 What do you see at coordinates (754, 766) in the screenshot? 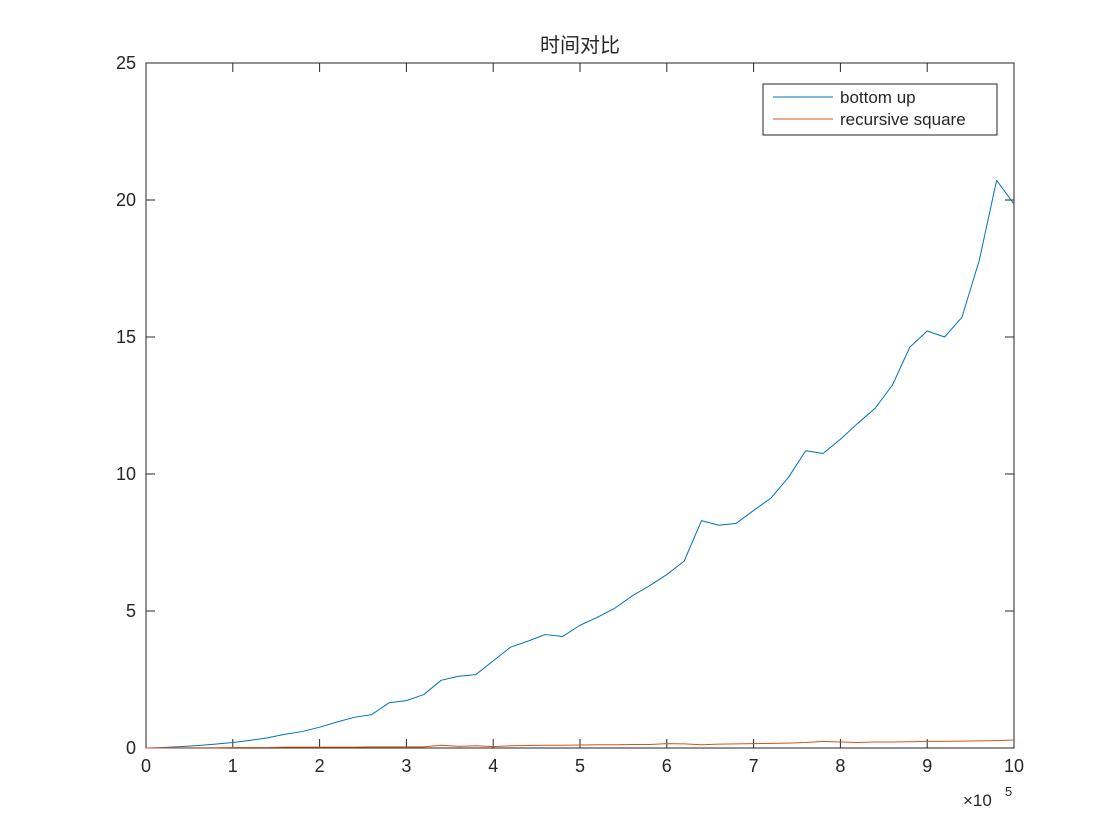
I see `x-tick-label: 7` at bounding box center [754, 766].